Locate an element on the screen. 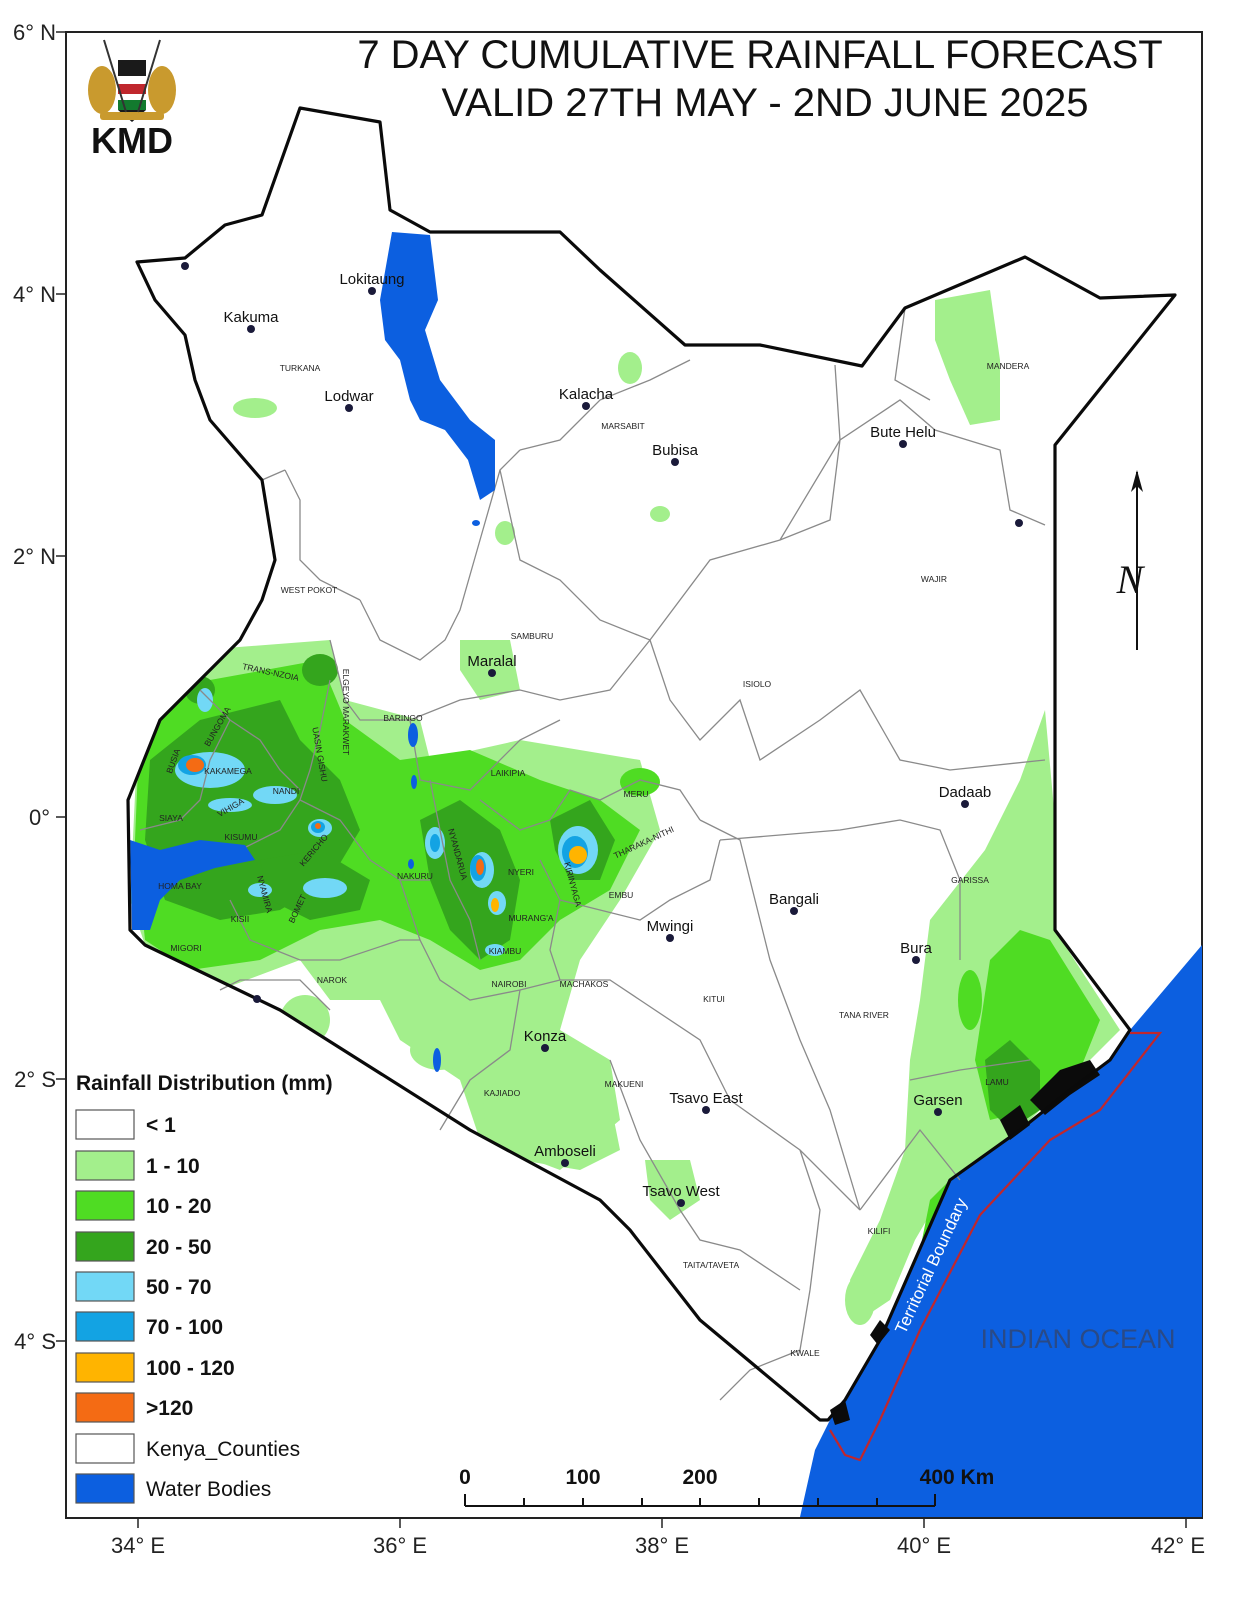 The width and height of the screenshot is (1236, 1600). county-label: NAIROBI is located at coordinates (509, 984).